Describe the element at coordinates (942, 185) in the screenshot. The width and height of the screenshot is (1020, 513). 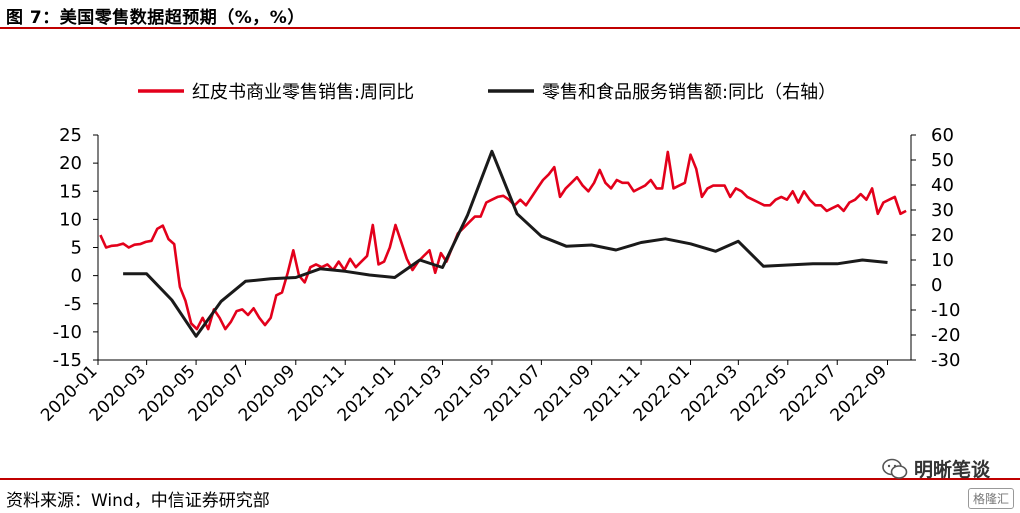
I see `y-right-tick-label: 40` at that location.